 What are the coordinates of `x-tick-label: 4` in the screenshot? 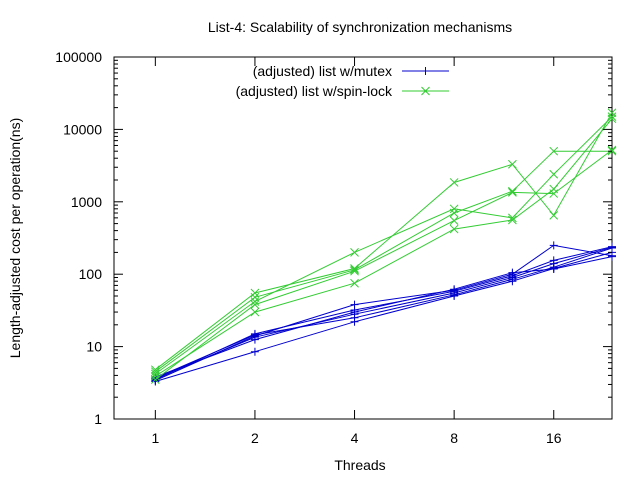 It's located at (355, 438).